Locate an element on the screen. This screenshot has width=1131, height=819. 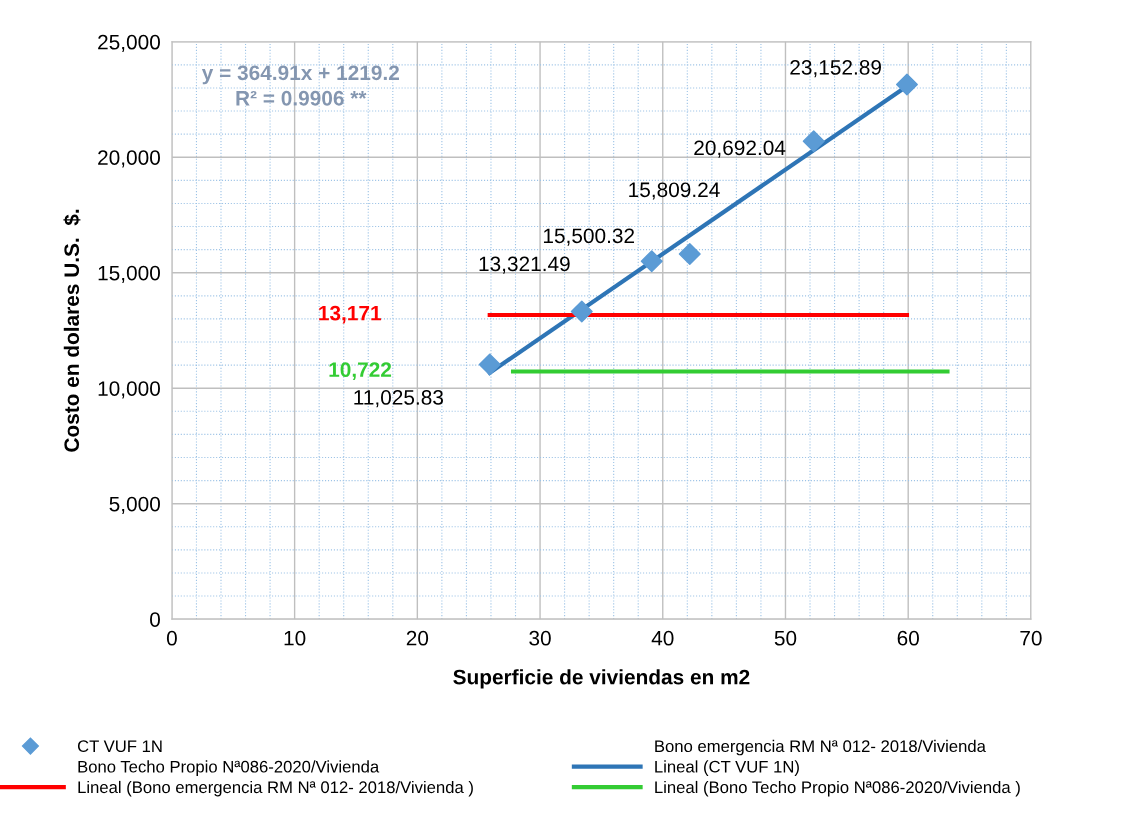
x-tick-label: 50 is located at coordinates (785, 638).